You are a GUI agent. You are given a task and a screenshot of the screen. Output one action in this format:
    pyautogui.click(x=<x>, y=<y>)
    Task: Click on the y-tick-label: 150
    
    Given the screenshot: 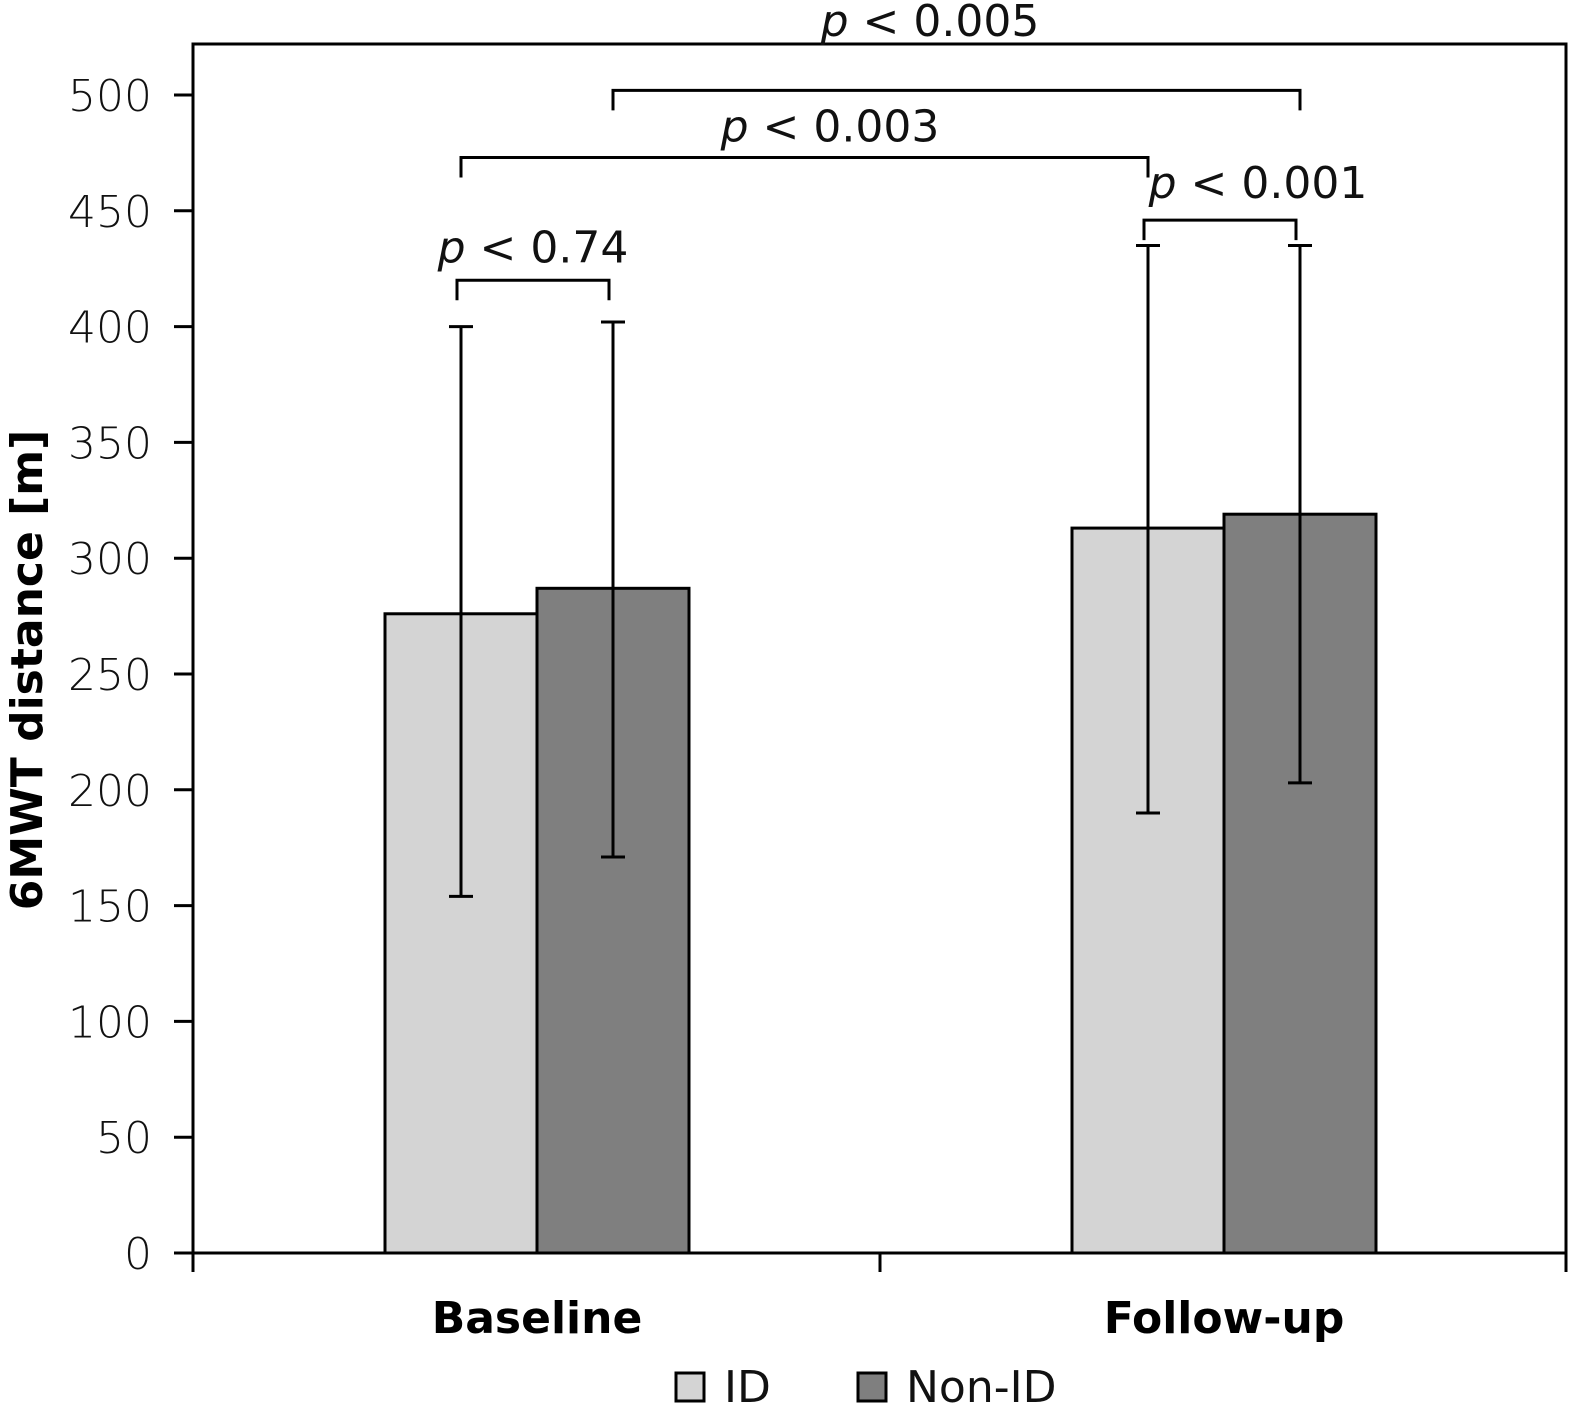 What is the action you would take?
    pyautogui.click(x=110, y=907)
    